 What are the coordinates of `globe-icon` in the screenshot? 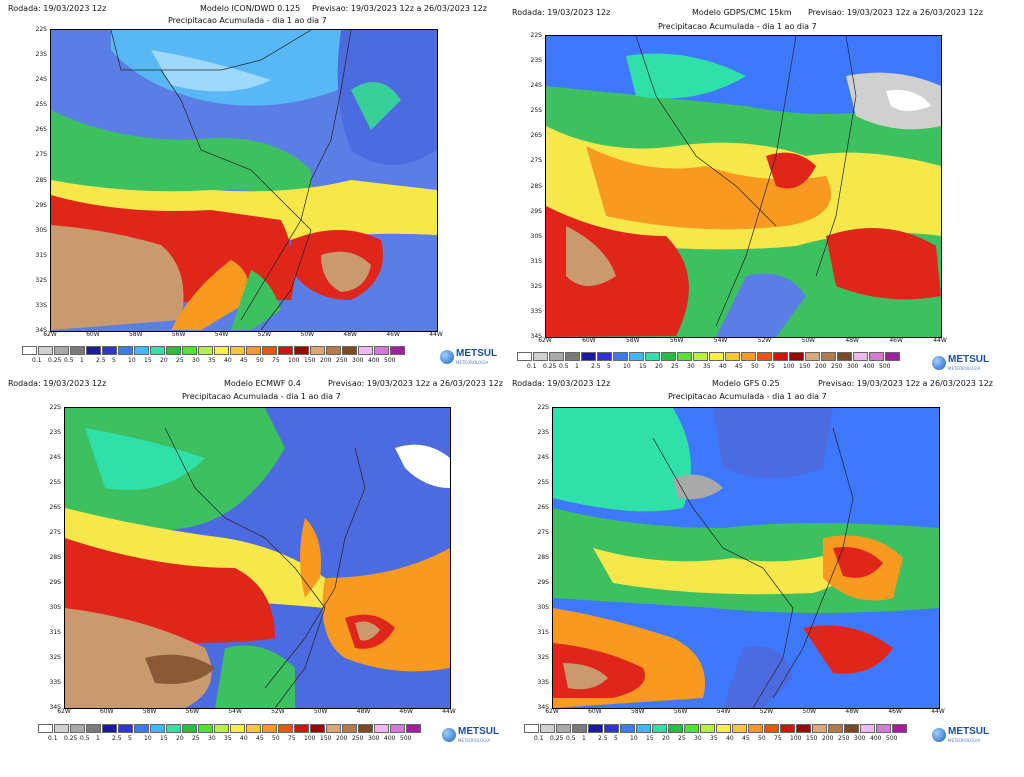 It's located at (939, 735).